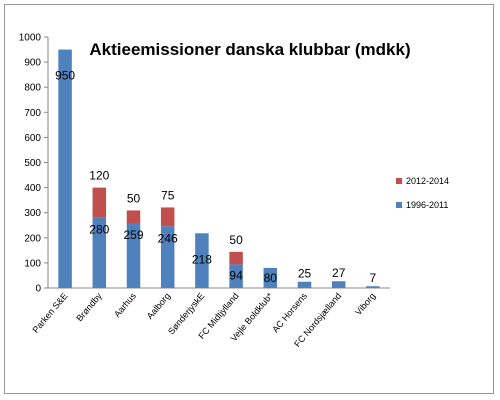 This screenshot has width=500, height=400. What do you see at coordinates (373, 278) in the screenshot?
I see `data-label-viborg-1996-2011: 7` at bounding box center [373, 278].